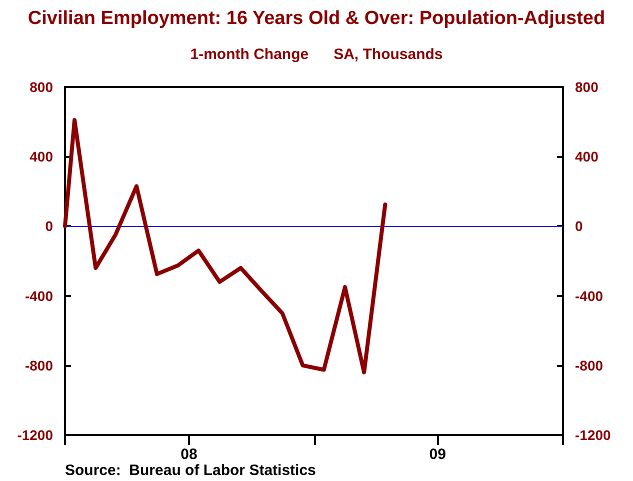 This screenshot has height=481, width=633. Describe the element at coordinates (42, 87) in the screenshot. I see `y-tick-label: 800` at that location.